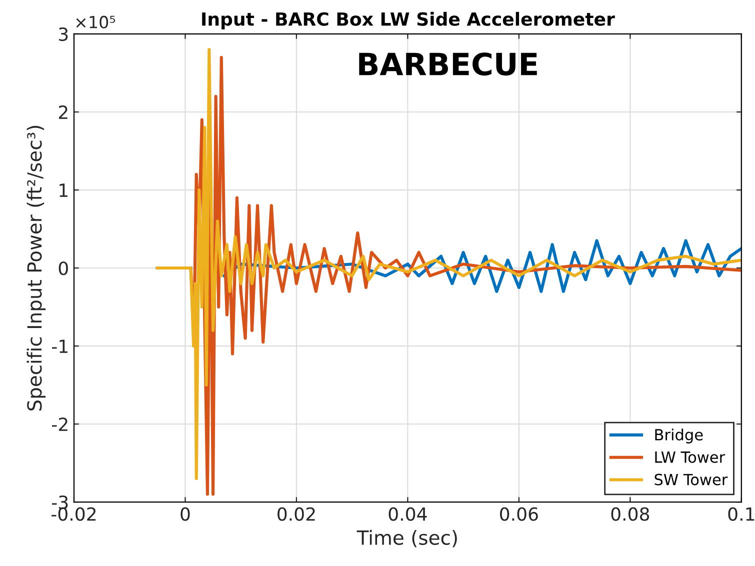 The image size is (755, 566). I want to click on y-tick-label: 3, so click(63, 34).